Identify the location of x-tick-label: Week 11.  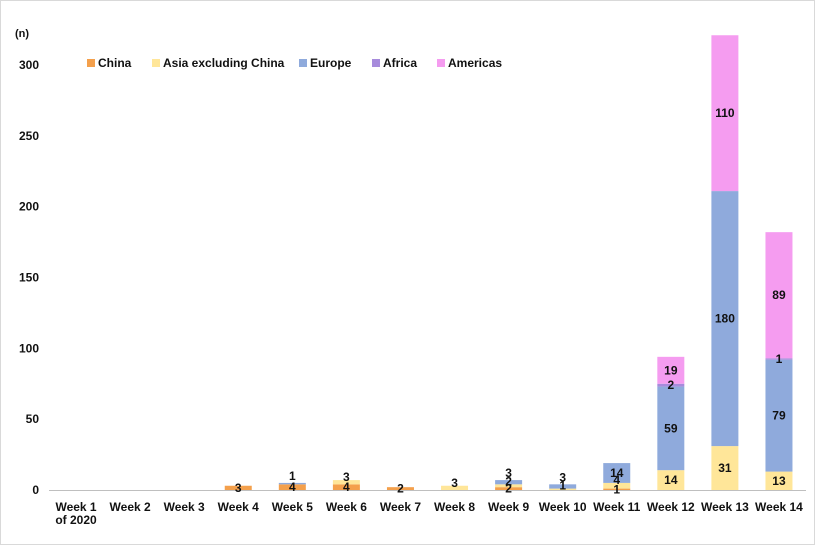
(616, 507).